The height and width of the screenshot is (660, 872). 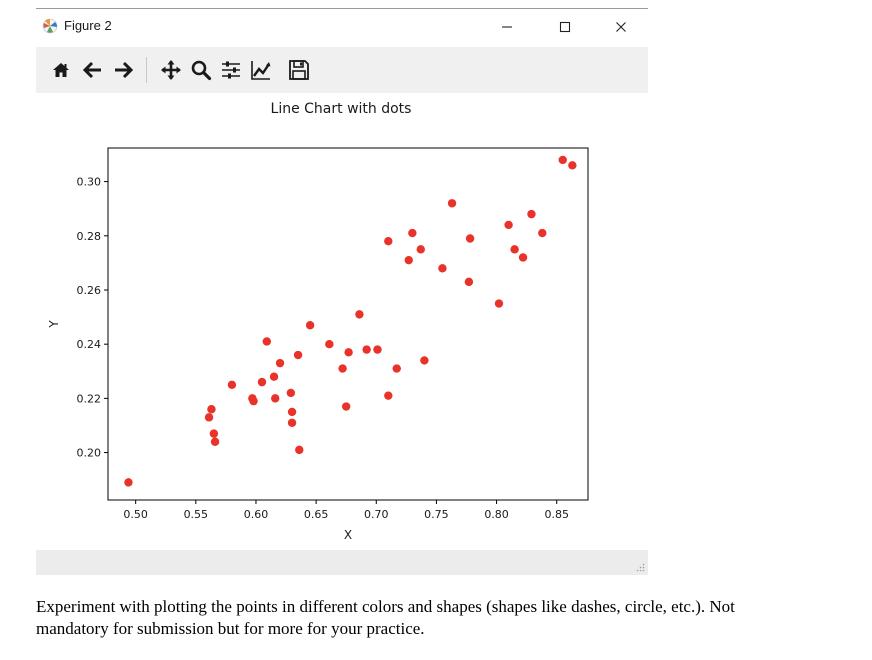 I want to click on chart-title: Line Chart with dots, so click(x=341, y=109).